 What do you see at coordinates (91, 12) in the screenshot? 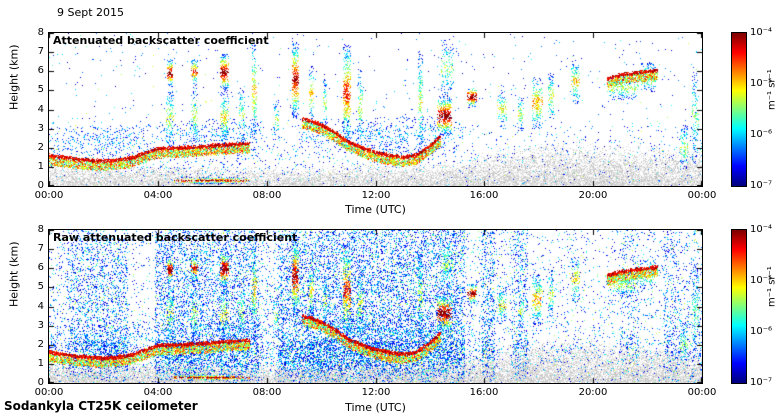
I see `date-label: 9 Sept 2015` at bounding box center [91, 12].